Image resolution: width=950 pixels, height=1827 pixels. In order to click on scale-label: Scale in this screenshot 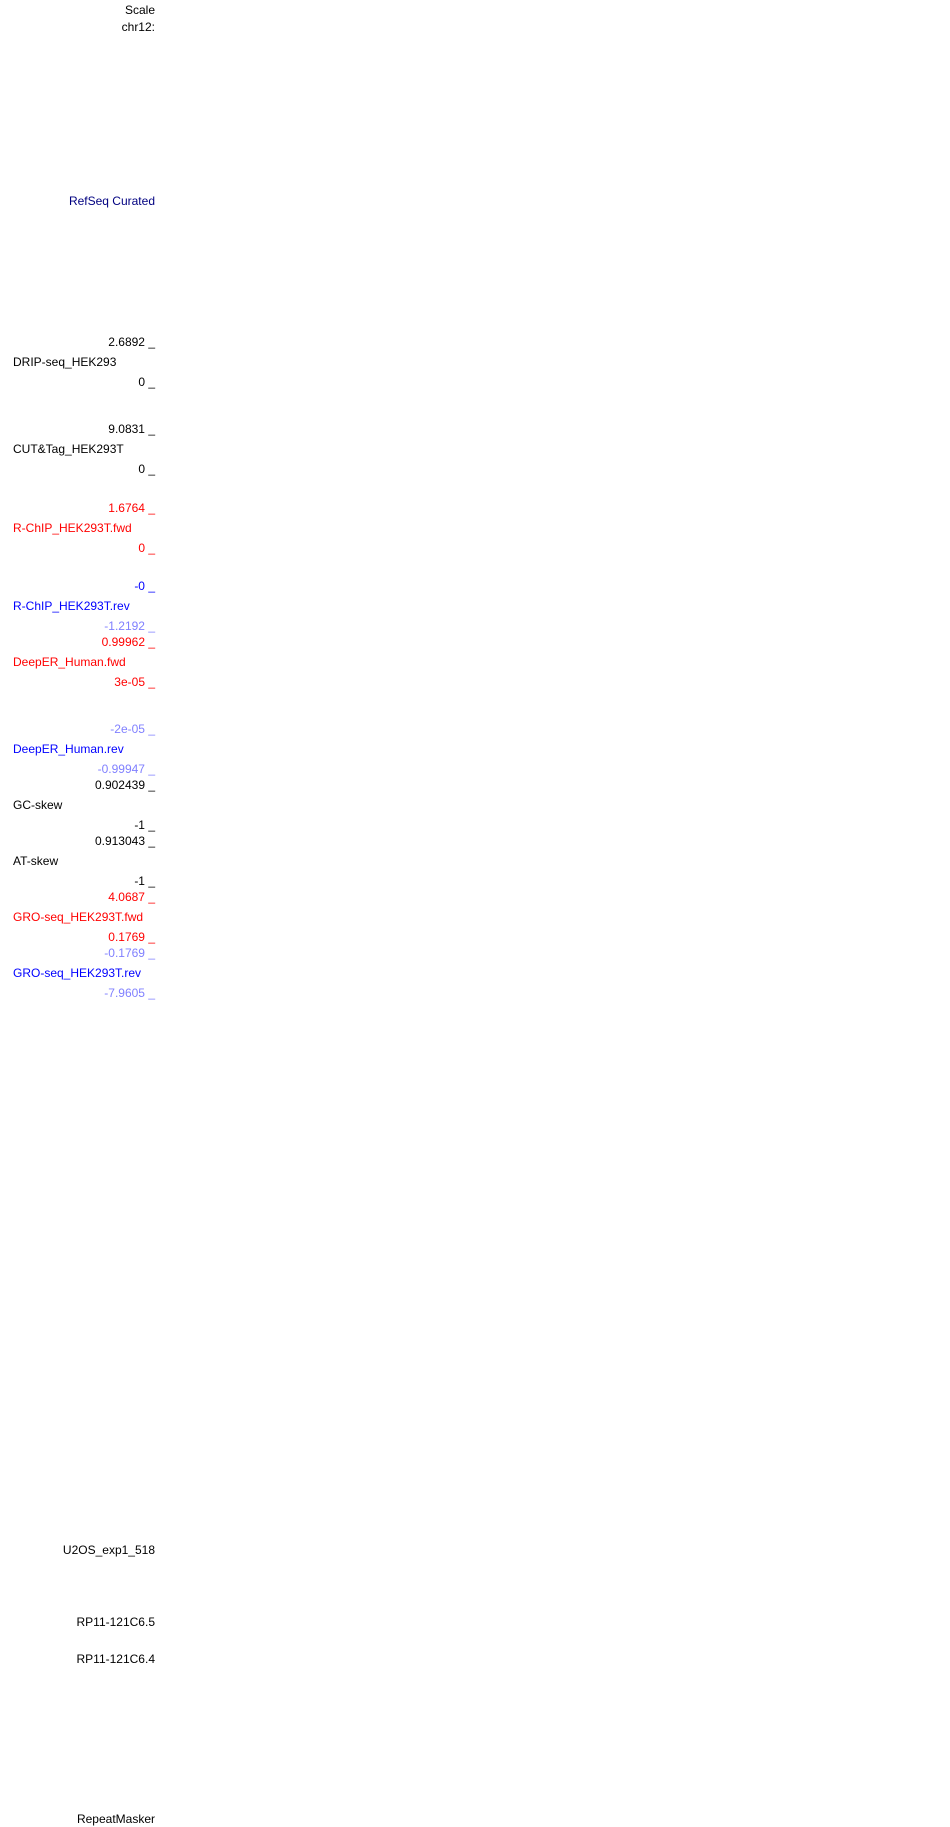, I will do `click(139, 10)`.